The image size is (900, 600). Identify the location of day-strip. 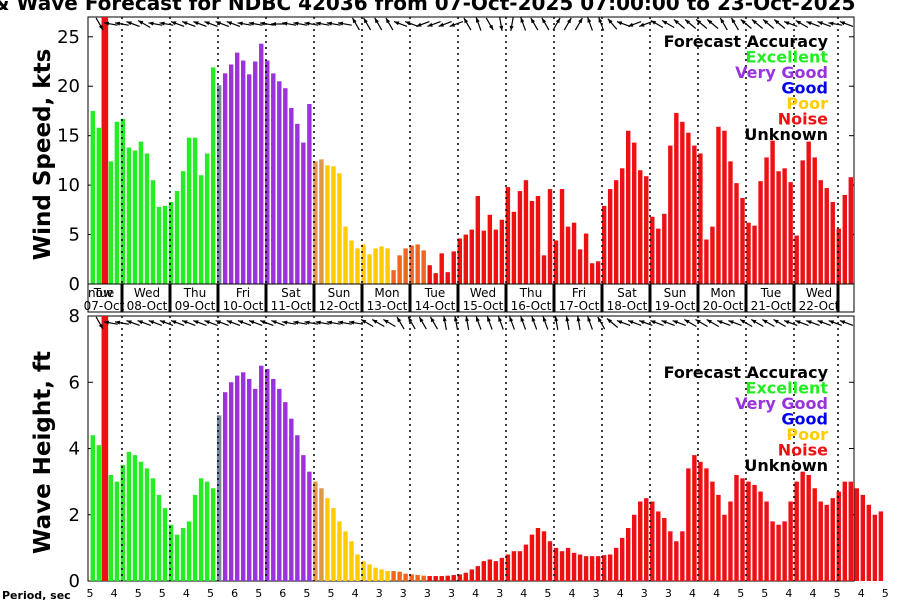
(471, 298).